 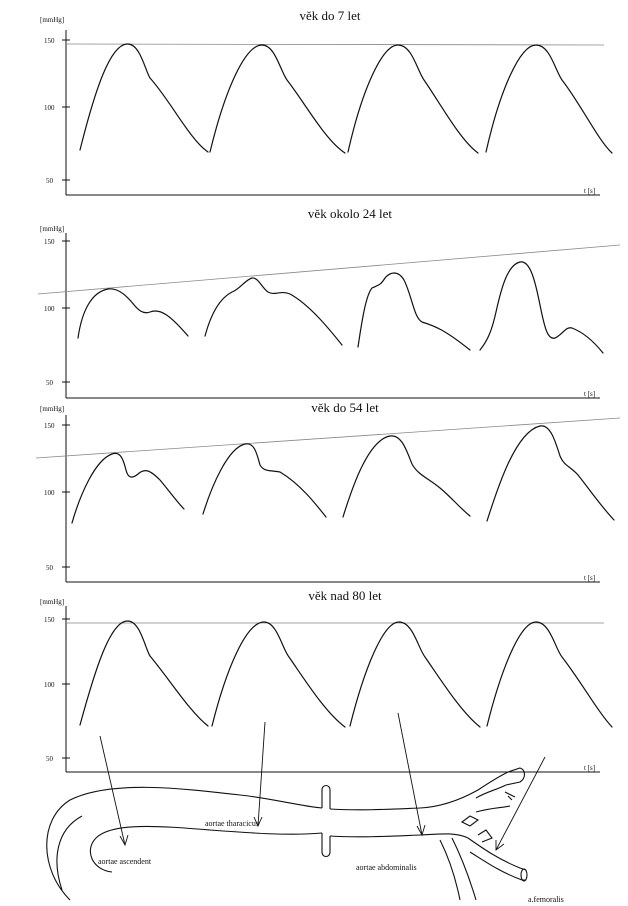 What do you see at coordinates (49, 685) in the screenshot?
I see `panel-4-tick-label-100: 100` at bounding box center [49, 685].